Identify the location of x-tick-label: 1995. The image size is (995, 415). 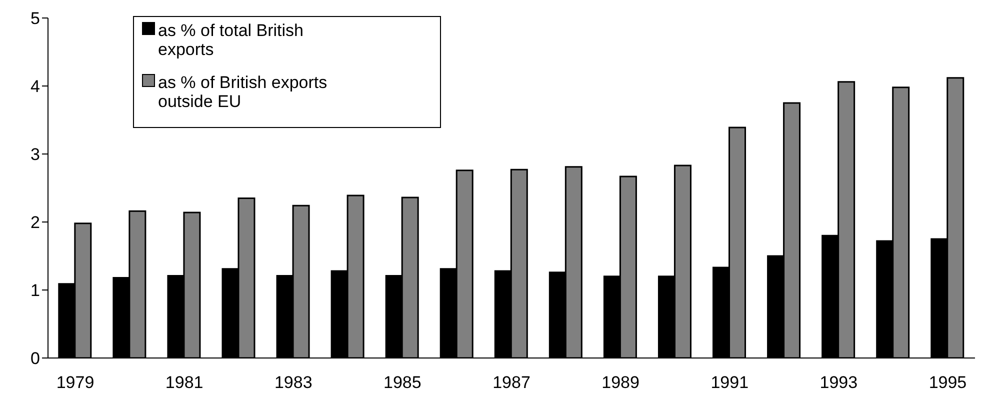
(947, 382).